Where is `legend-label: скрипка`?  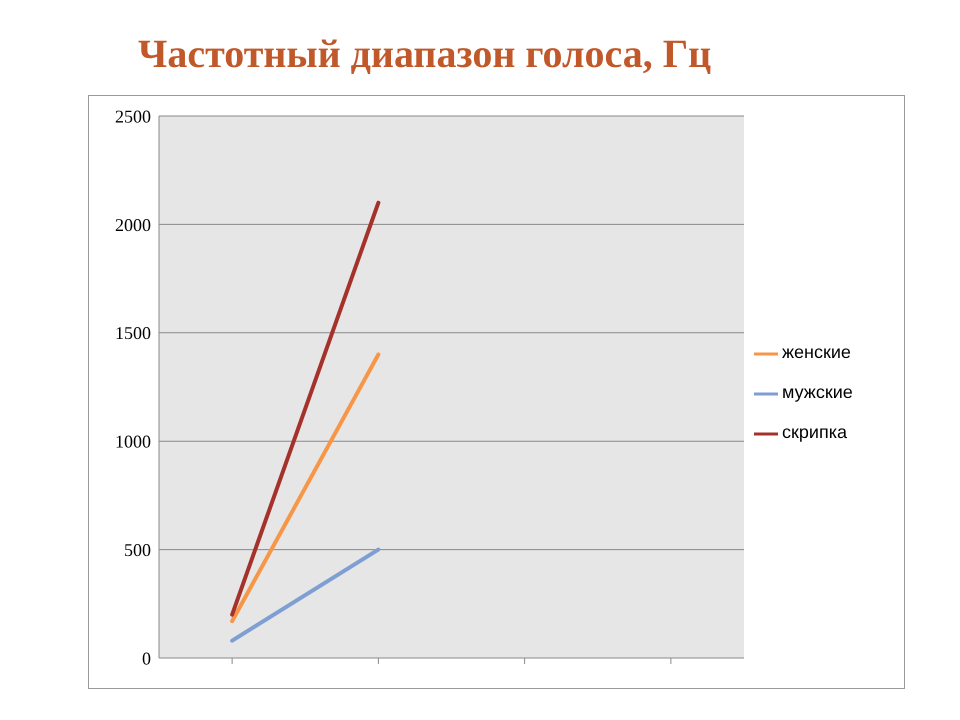 legend-label: скрипка is located at coordinates (814, 432).